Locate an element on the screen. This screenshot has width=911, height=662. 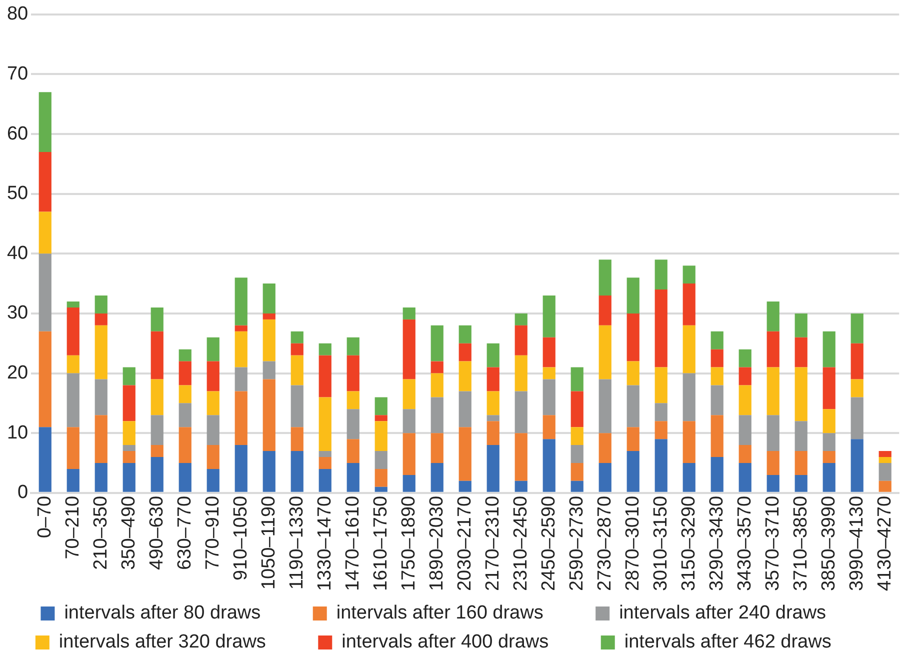
y-tick-label: 70 is located at coordinates (17, 73).